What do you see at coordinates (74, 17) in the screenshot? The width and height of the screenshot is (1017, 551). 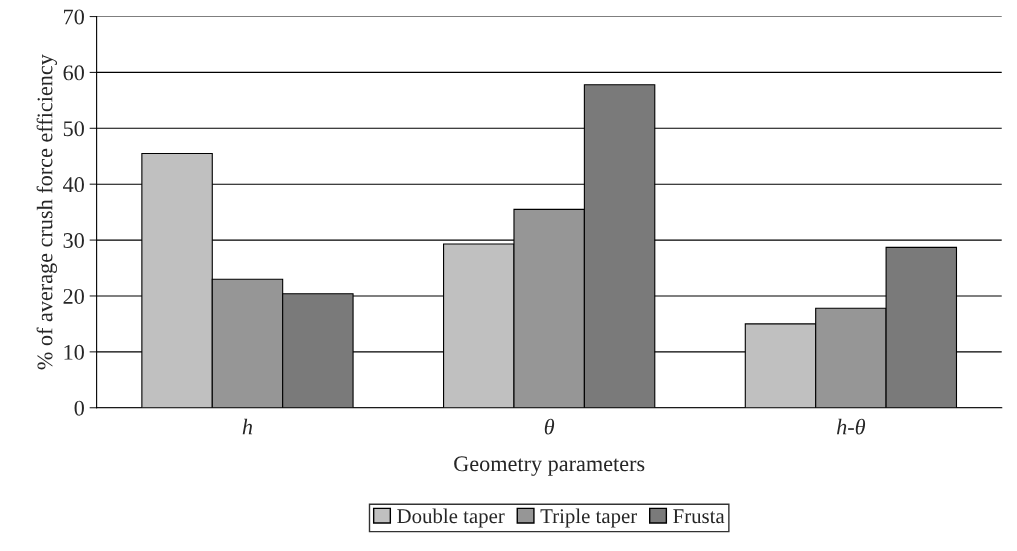 I see `y-tick-label: 70` at bounding box center [74, 17].